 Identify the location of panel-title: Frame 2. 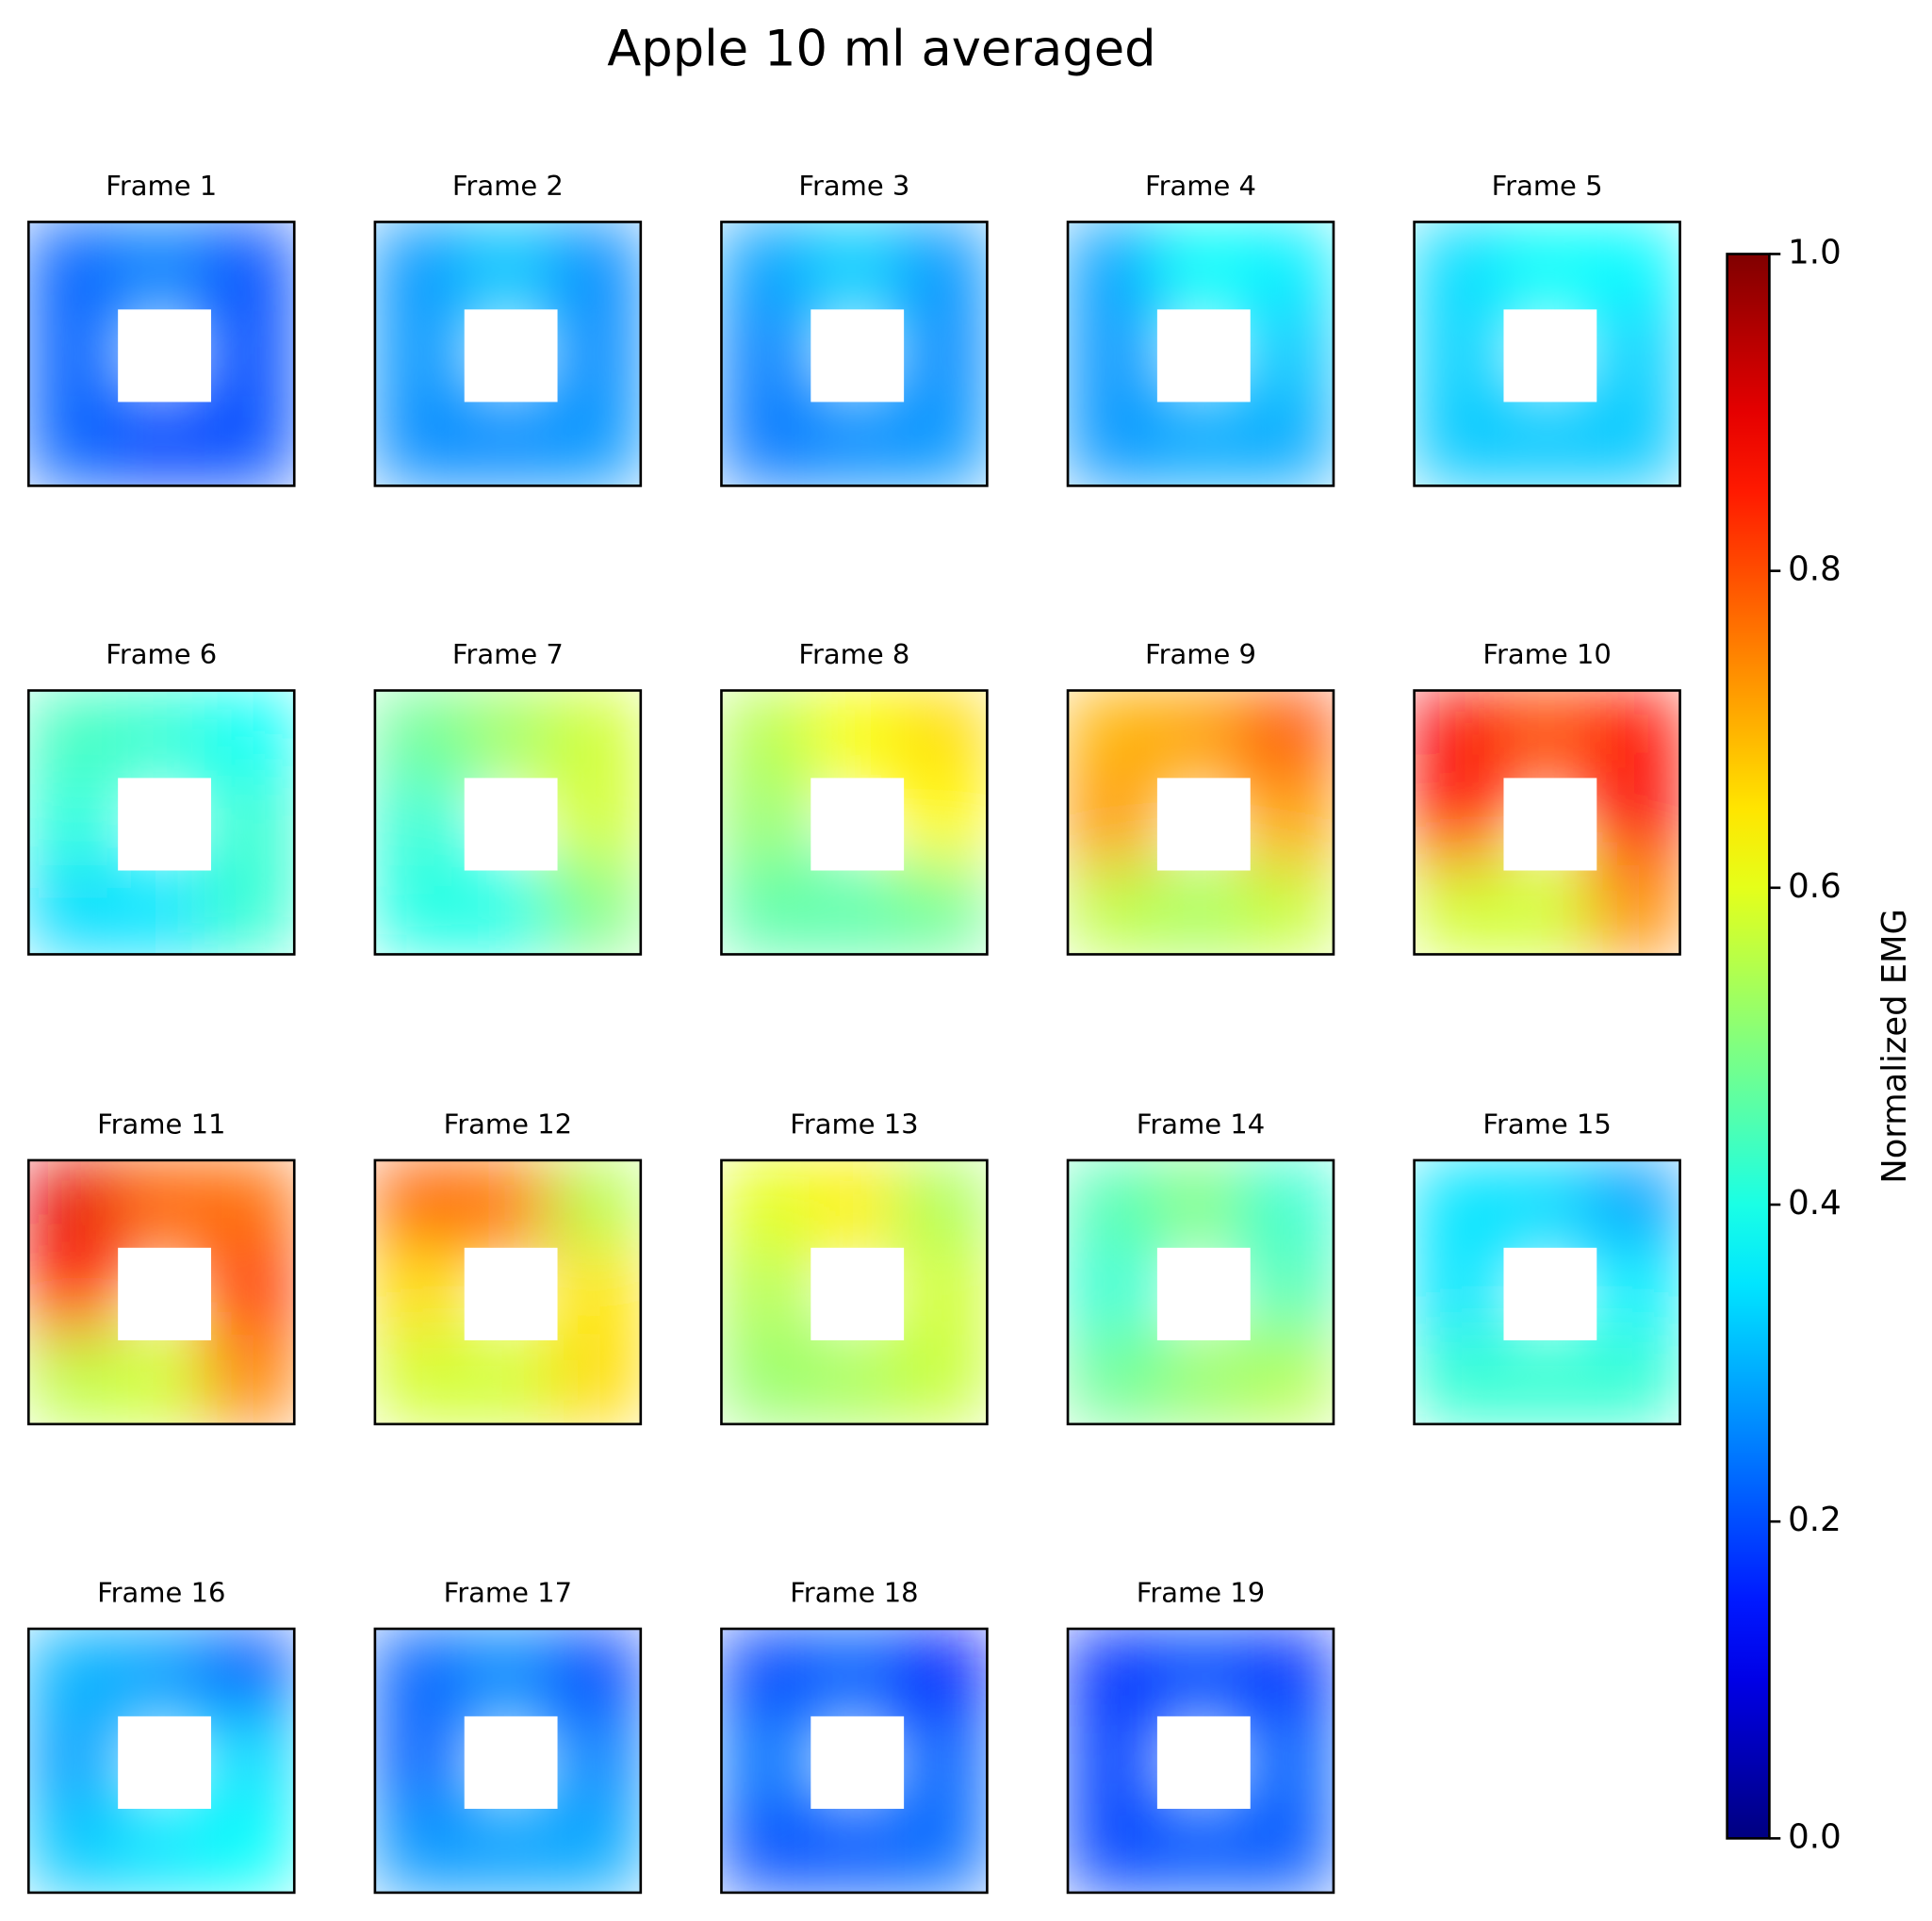
(508, 186).